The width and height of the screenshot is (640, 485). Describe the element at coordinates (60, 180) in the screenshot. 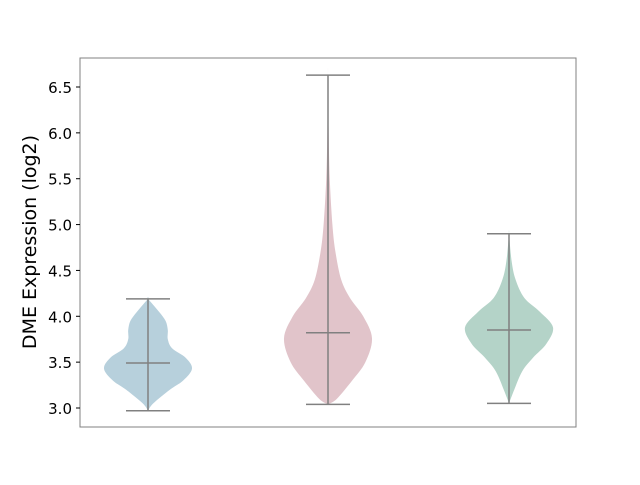

I see `y-tick-label: 5.5` at that location.